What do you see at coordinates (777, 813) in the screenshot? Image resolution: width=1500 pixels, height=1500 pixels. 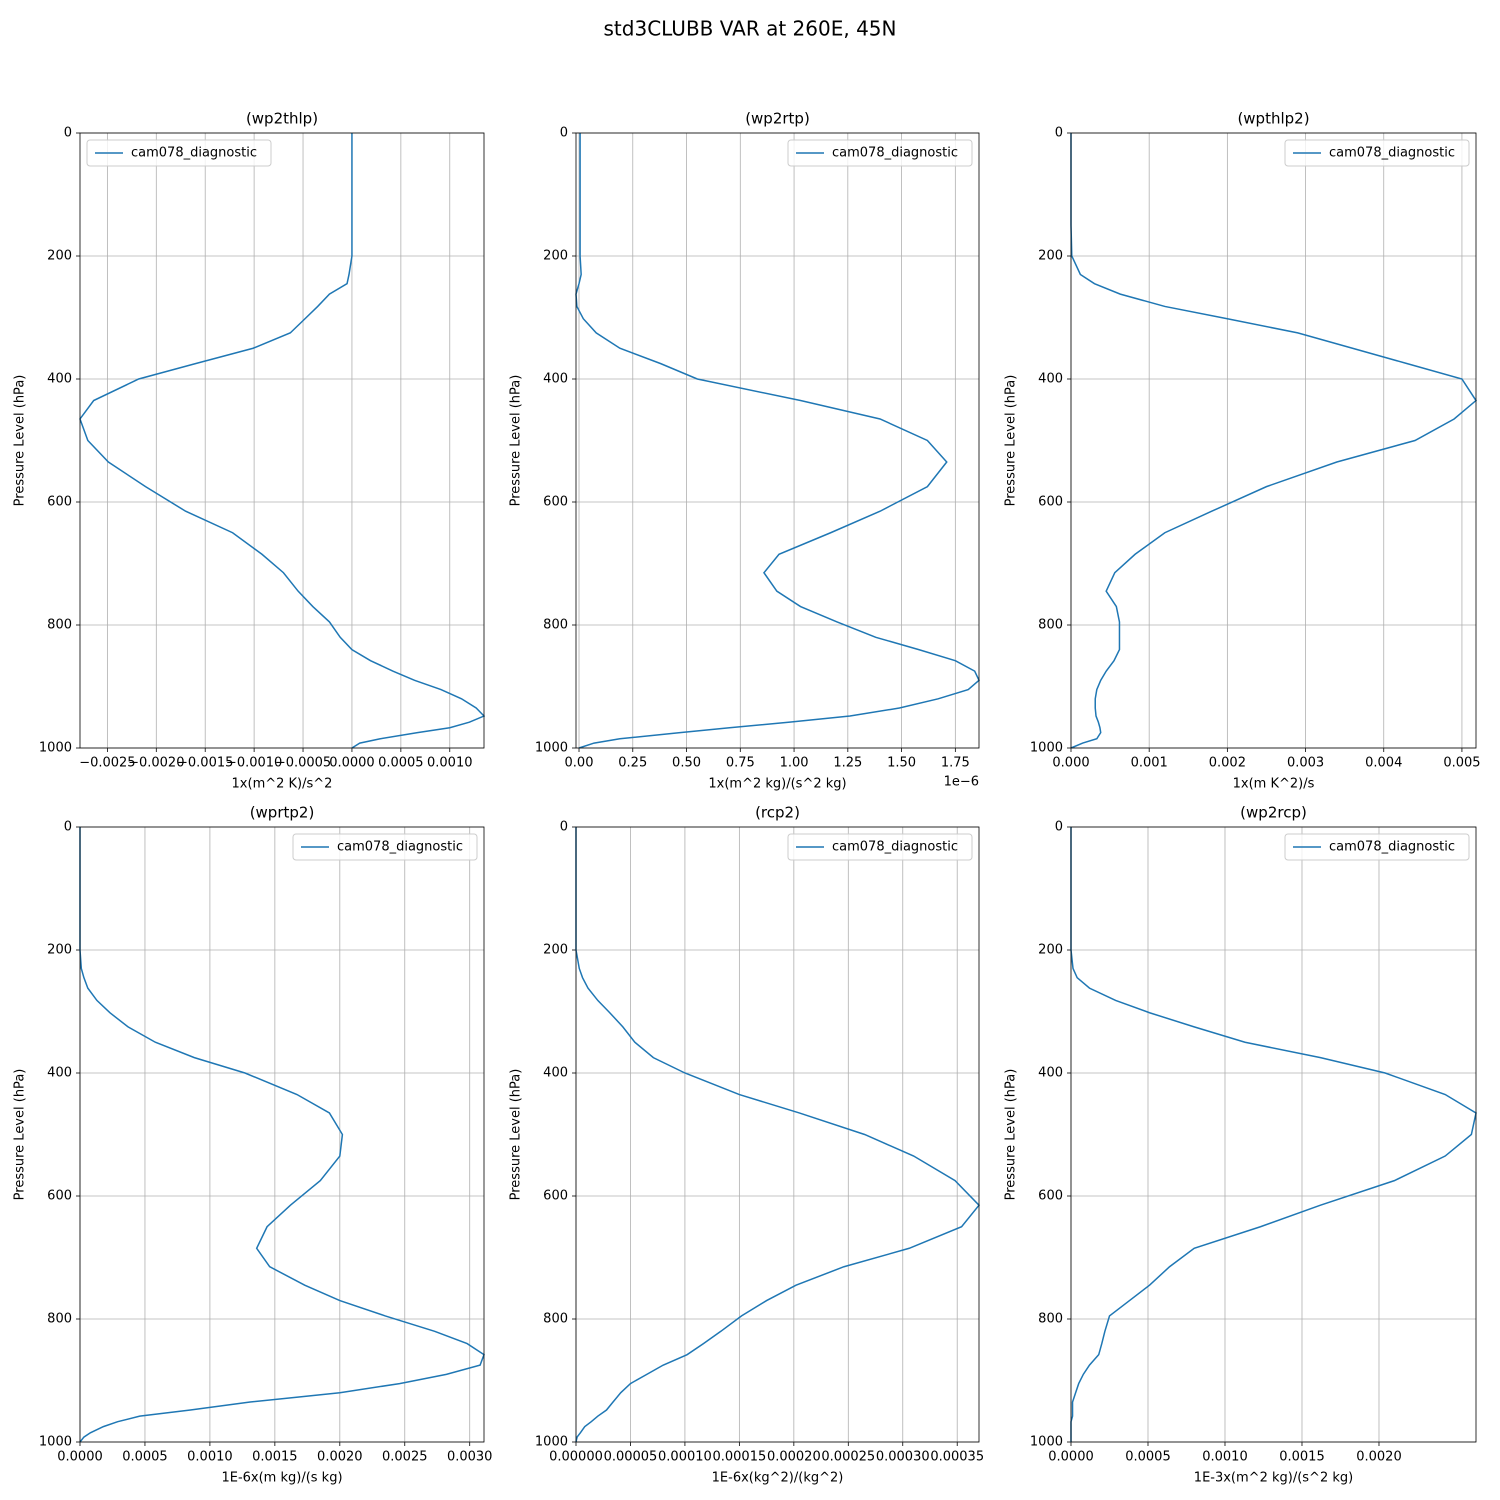 I see `subplot-title: (rcp2)` at bounding box center [777, 813].